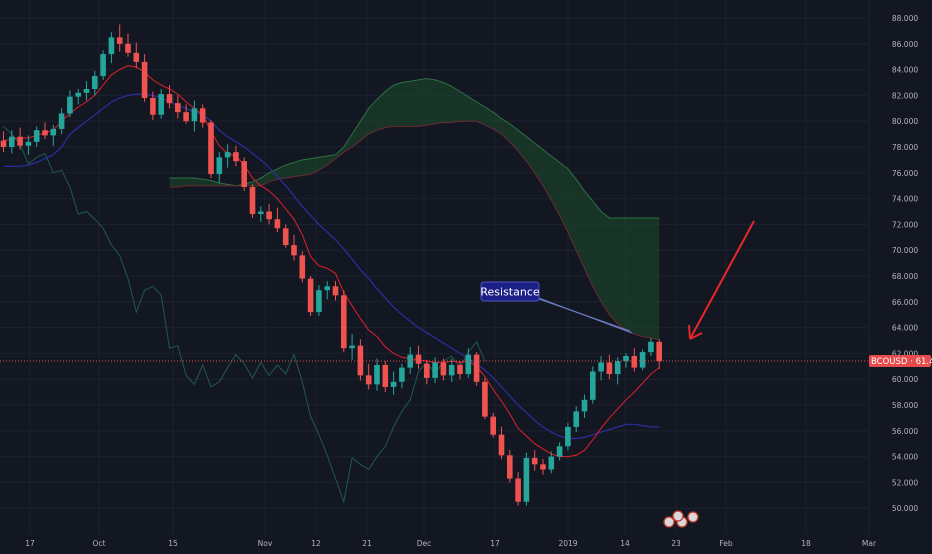 The image size is (932, 554). I want to click on price-tick-label: 60.000, so click(905, 379).